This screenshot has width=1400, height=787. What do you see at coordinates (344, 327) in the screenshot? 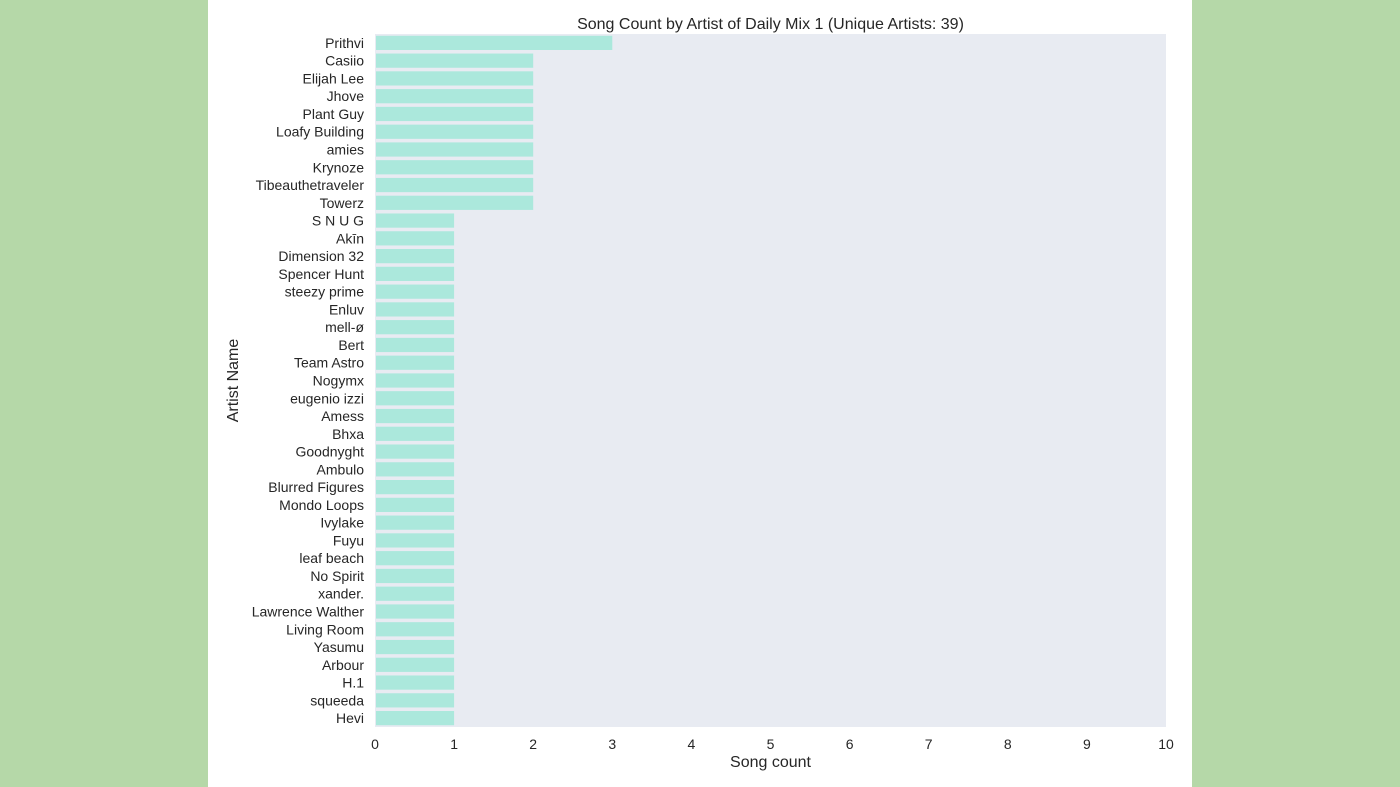
I see `y-tick-label: mell-ø` at bounding box center [344, 327].